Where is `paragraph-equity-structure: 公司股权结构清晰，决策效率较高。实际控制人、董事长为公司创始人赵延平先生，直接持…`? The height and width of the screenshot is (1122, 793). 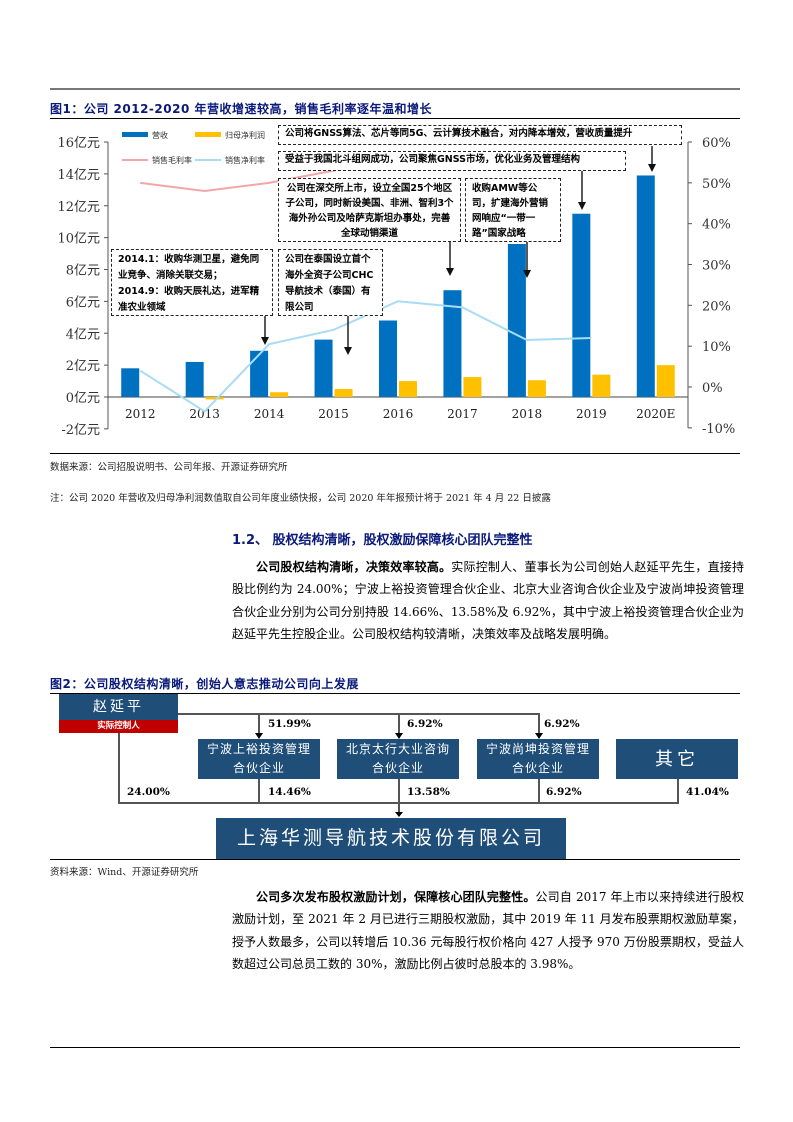 paragraph-equity-structure: 公司股权结构清晰，决策效率较高。实际控制人、董事长为公司创始人赵延平先生，直接持… is located at coordinates (488, 601).